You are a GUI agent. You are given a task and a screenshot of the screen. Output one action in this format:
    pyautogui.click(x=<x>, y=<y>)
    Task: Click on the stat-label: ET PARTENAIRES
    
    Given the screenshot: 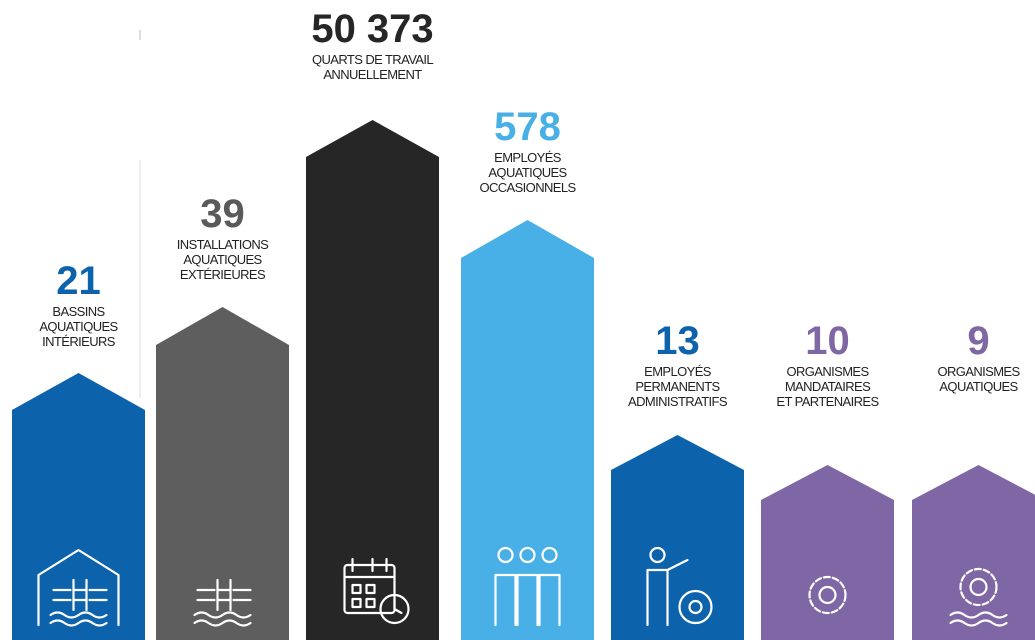 What is the action you would take?
    pyautogui.click(x=827, y=401)
    